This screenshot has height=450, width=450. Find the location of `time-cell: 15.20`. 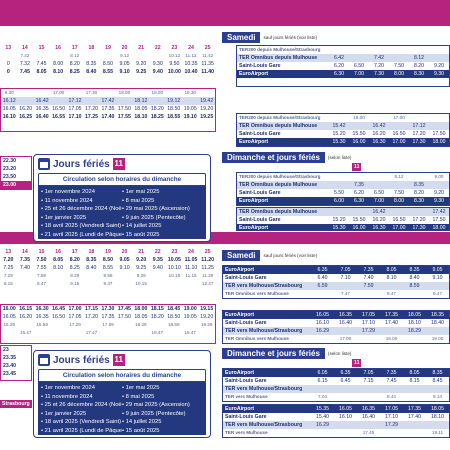

time-cell: 15.20 is located at coordinates (339, 134).